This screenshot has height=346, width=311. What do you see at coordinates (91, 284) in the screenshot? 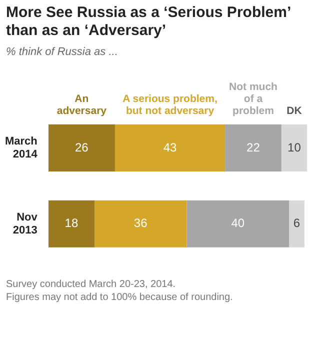
I see `text: Survey conducted March 20-23, 2014.` at bounding box center [91, 284].